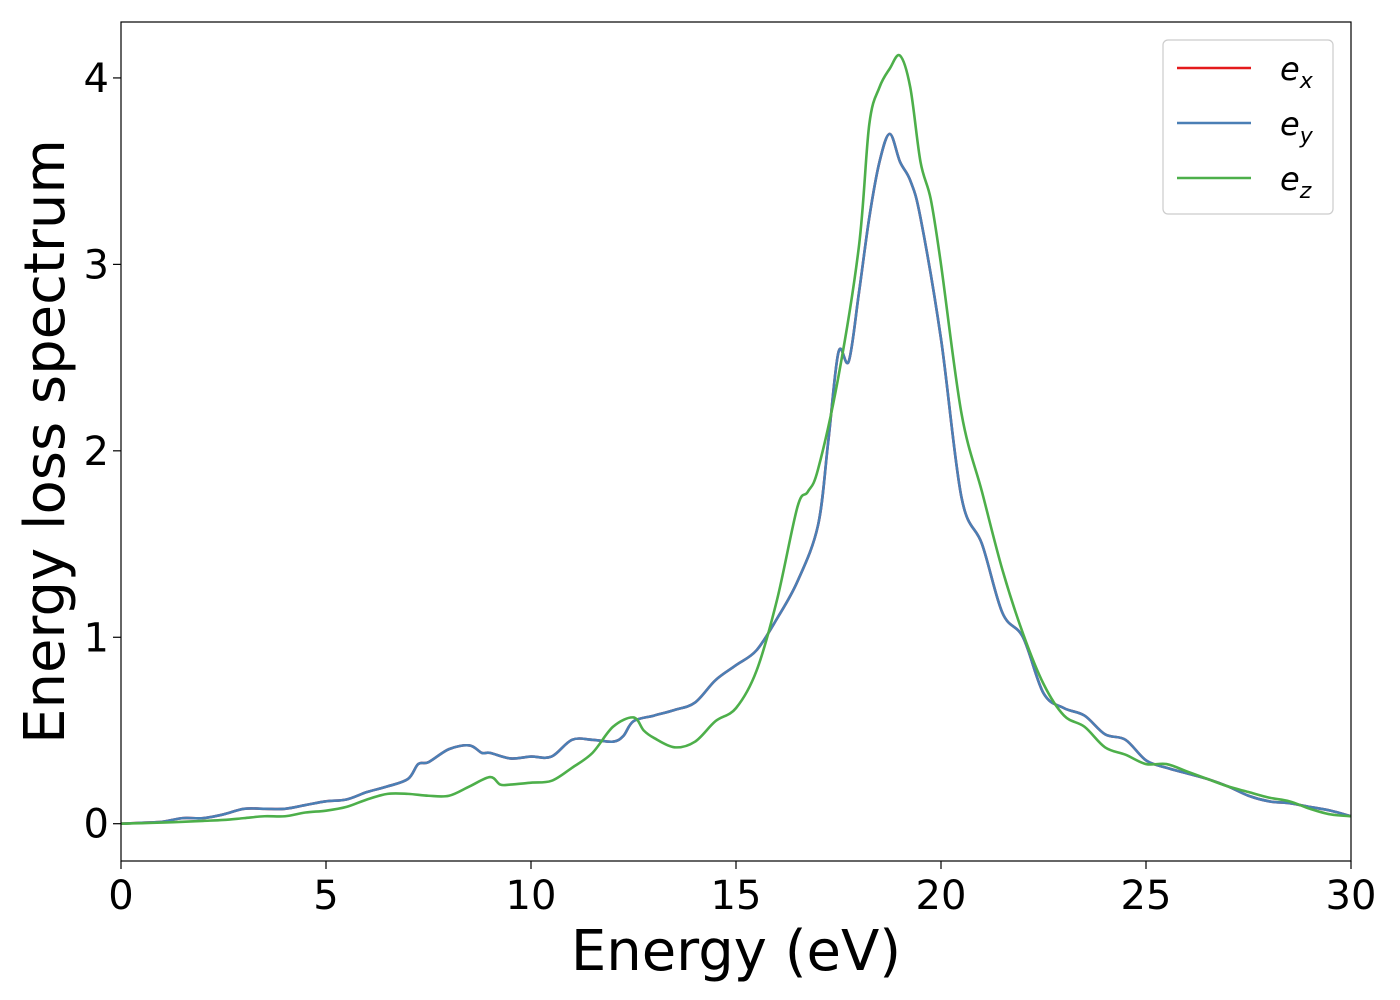 This screenshot has width=1400, height=1000. I want to click on x-tick-label: 25, so click(1146, 896).